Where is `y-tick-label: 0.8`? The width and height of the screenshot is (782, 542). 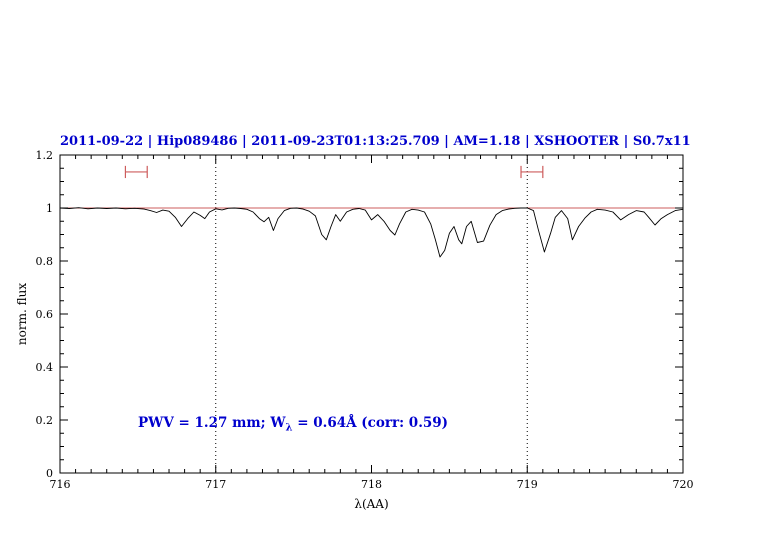 y-tick-label: 0.8 is located at coordinates (45, 261).